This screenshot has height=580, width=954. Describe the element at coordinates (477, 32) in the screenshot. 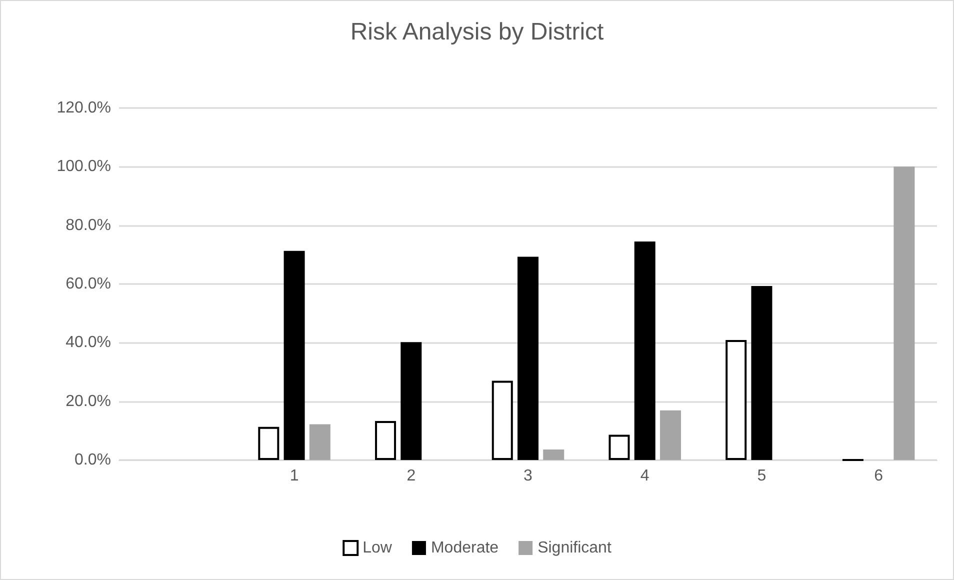

I see `chart-title: Risk Analysis by District` at that location.